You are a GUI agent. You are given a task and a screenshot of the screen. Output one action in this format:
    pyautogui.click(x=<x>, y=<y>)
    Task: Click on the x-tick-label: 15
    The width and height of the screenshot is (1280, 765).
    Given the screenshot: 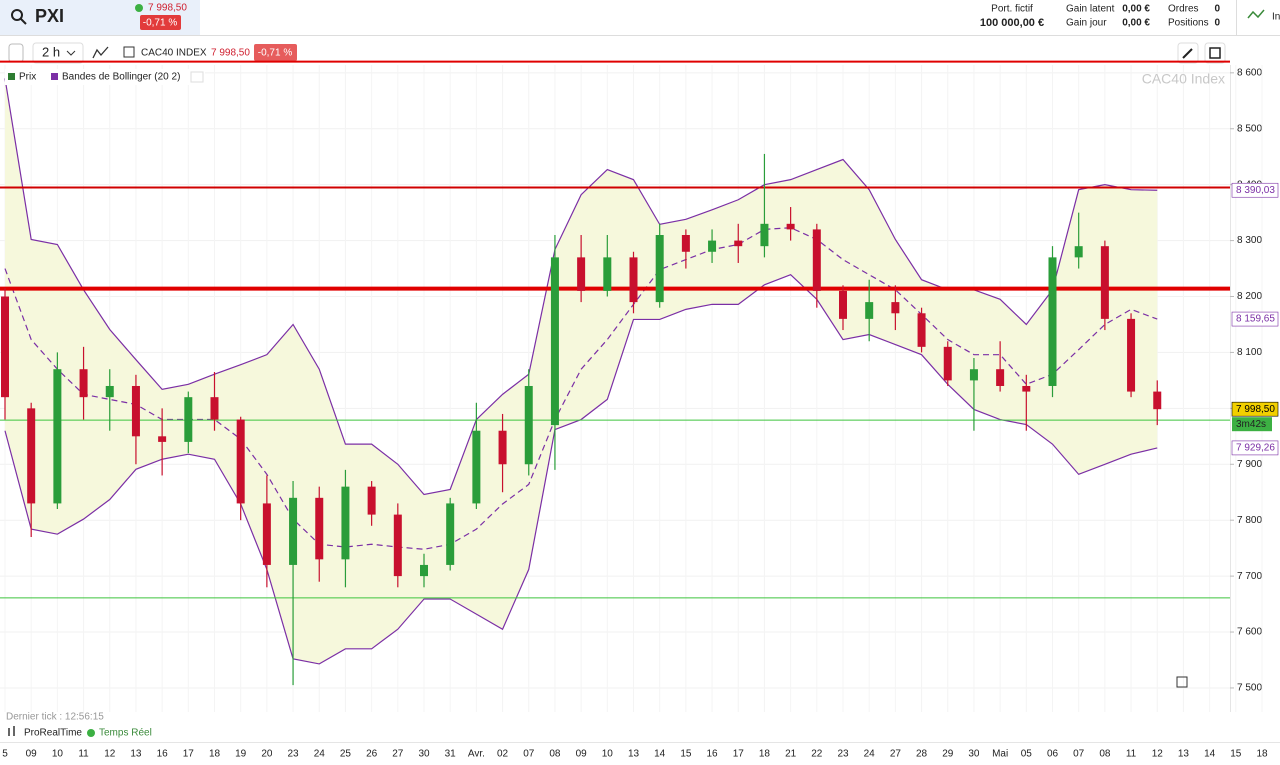 What is the action you would take?
    pyautogui.click(x=686, y=754)
    